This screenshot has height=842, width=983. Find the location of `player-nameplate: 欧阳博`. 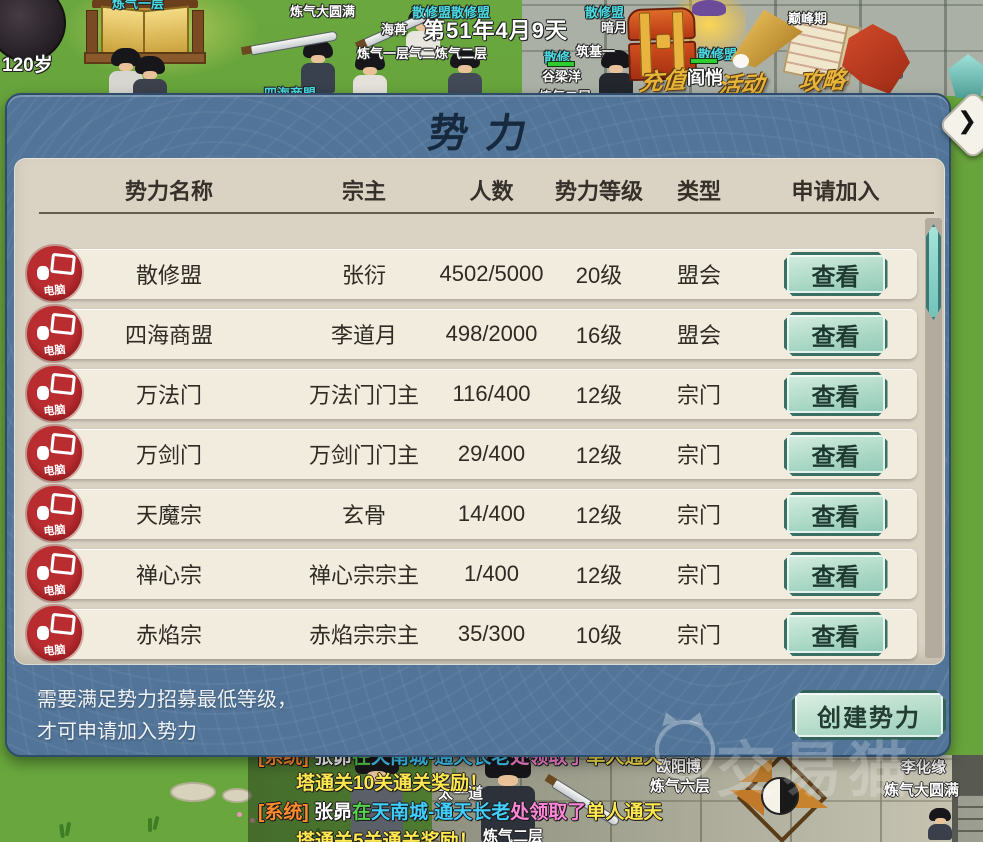

player-nameplate: 欧阳博 is located at coordinates (679, 766).